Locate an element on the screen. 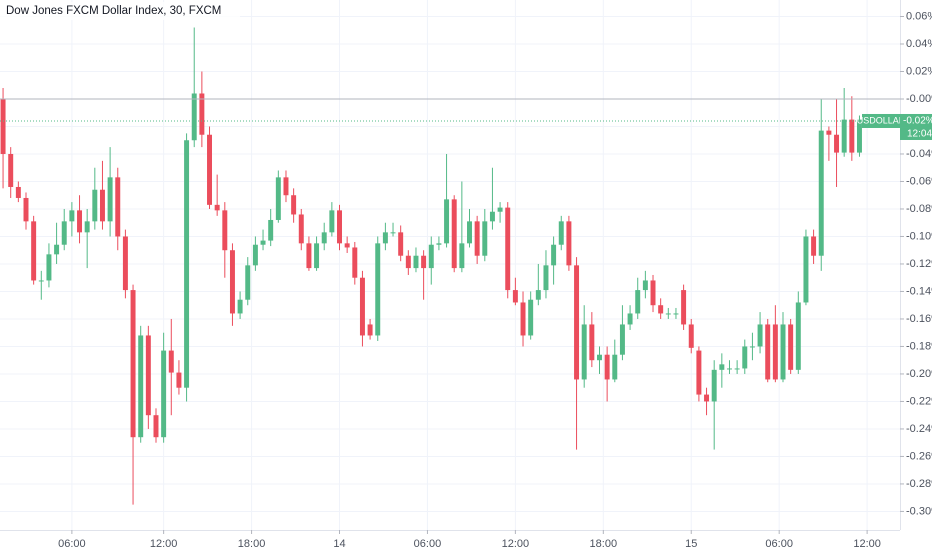 The height and width of the screenshot is (550, 932). last-value-box is located at coordinates (916, 120).